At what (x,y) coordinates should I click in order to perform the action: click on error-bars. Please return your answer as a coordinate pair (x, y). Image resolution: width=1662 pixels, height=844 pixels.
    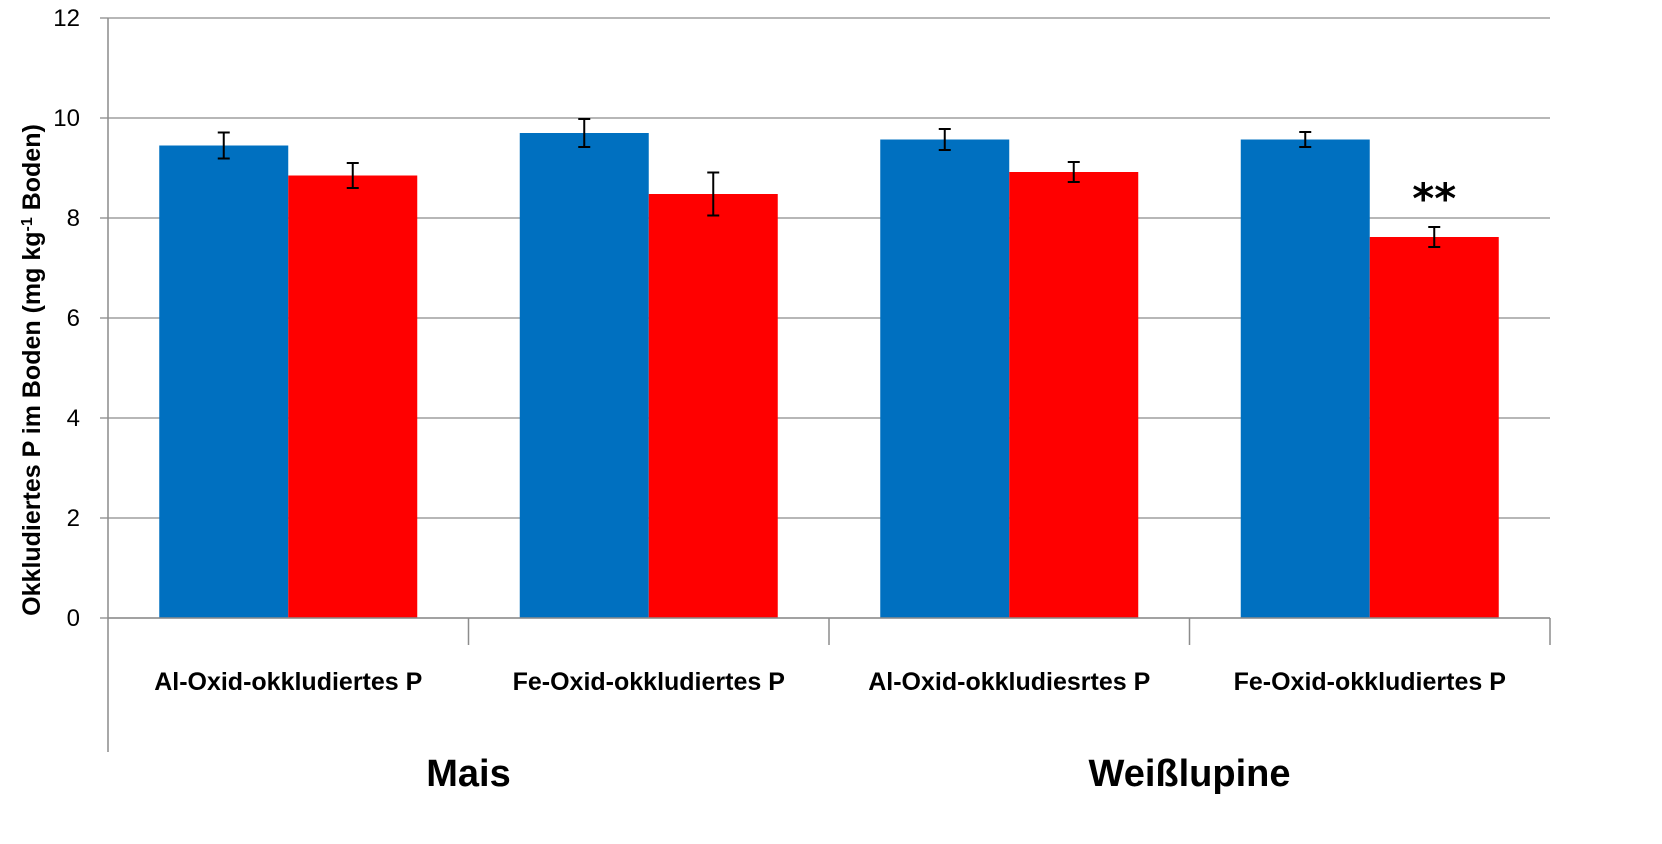
    Looking at the image, I should click on (829, 183).